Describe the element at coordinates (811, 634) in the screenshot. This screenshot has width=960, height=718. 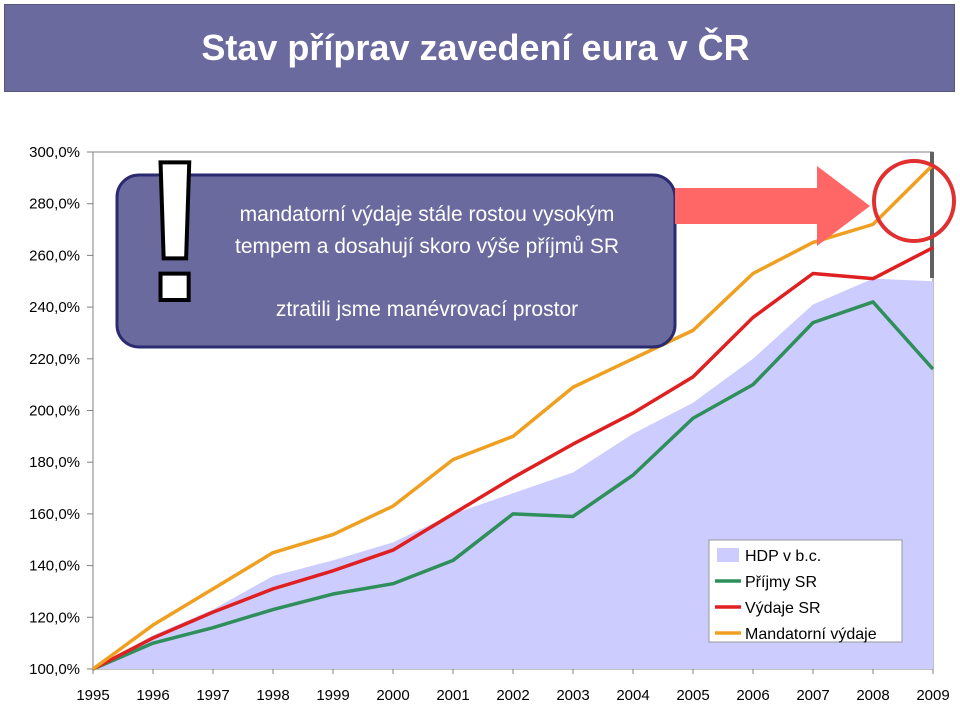
I see `legend-label: Mandatorní výdaje` at that location.